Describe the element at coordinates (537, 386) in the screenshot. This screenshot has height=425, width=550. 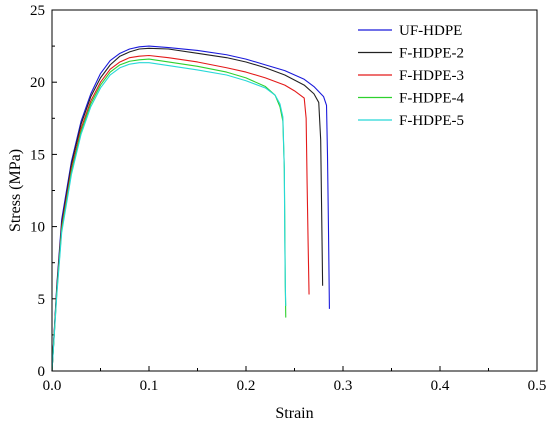
I see `x-tick-label: 0.5` at that location.